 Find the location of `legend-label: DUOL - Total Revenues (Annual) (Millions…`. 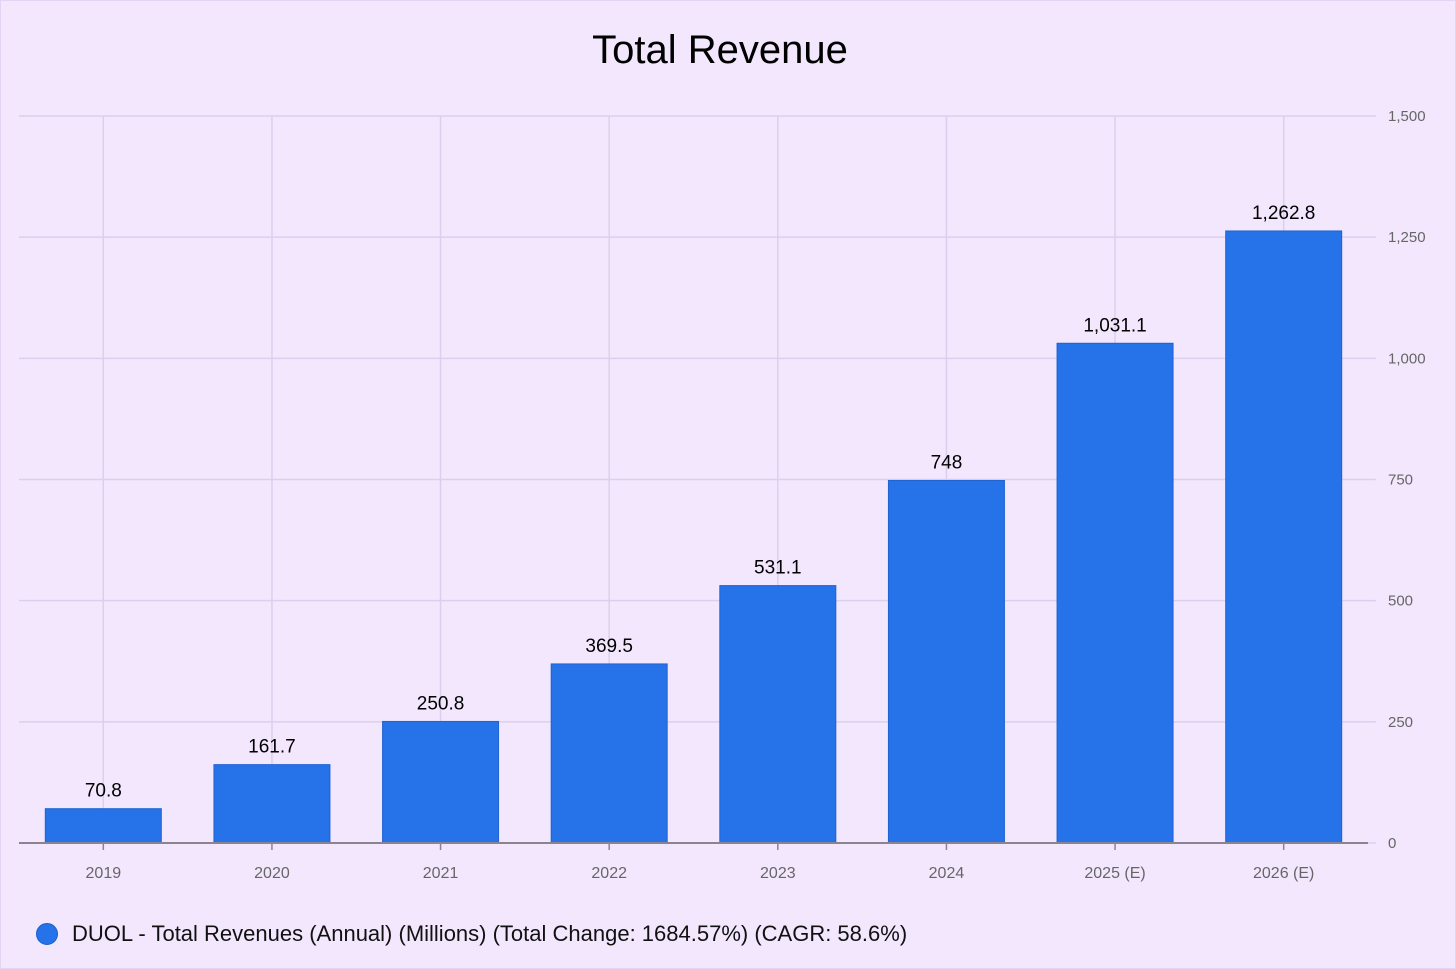

legend-label: DUOL - Total Revenues (Annual) (Millions… is located at coordinates (490, 933).